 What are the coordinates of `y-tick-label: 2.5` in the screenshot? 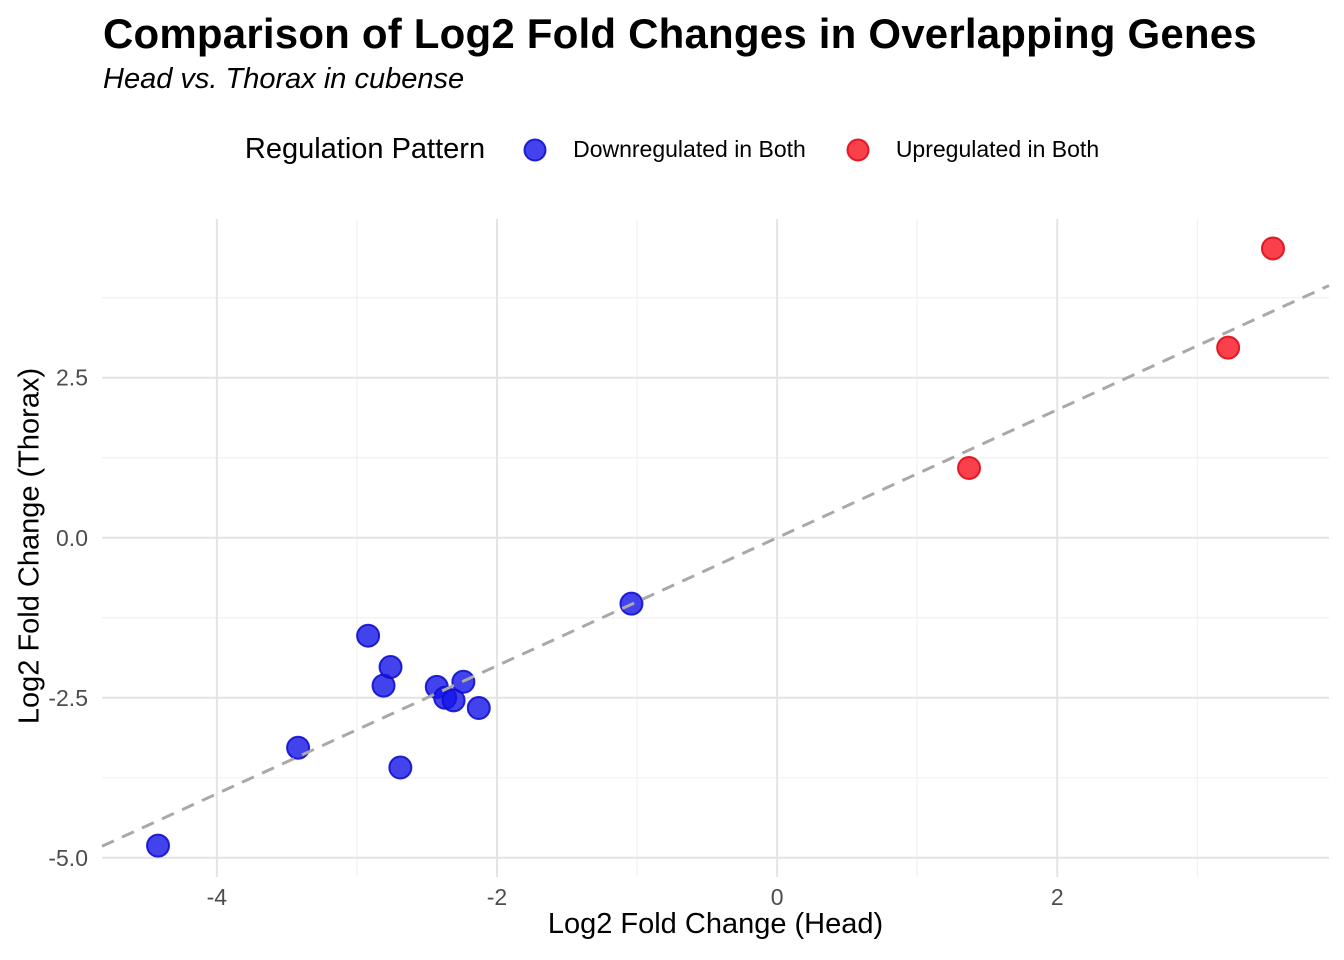 It's located at (72, 378).